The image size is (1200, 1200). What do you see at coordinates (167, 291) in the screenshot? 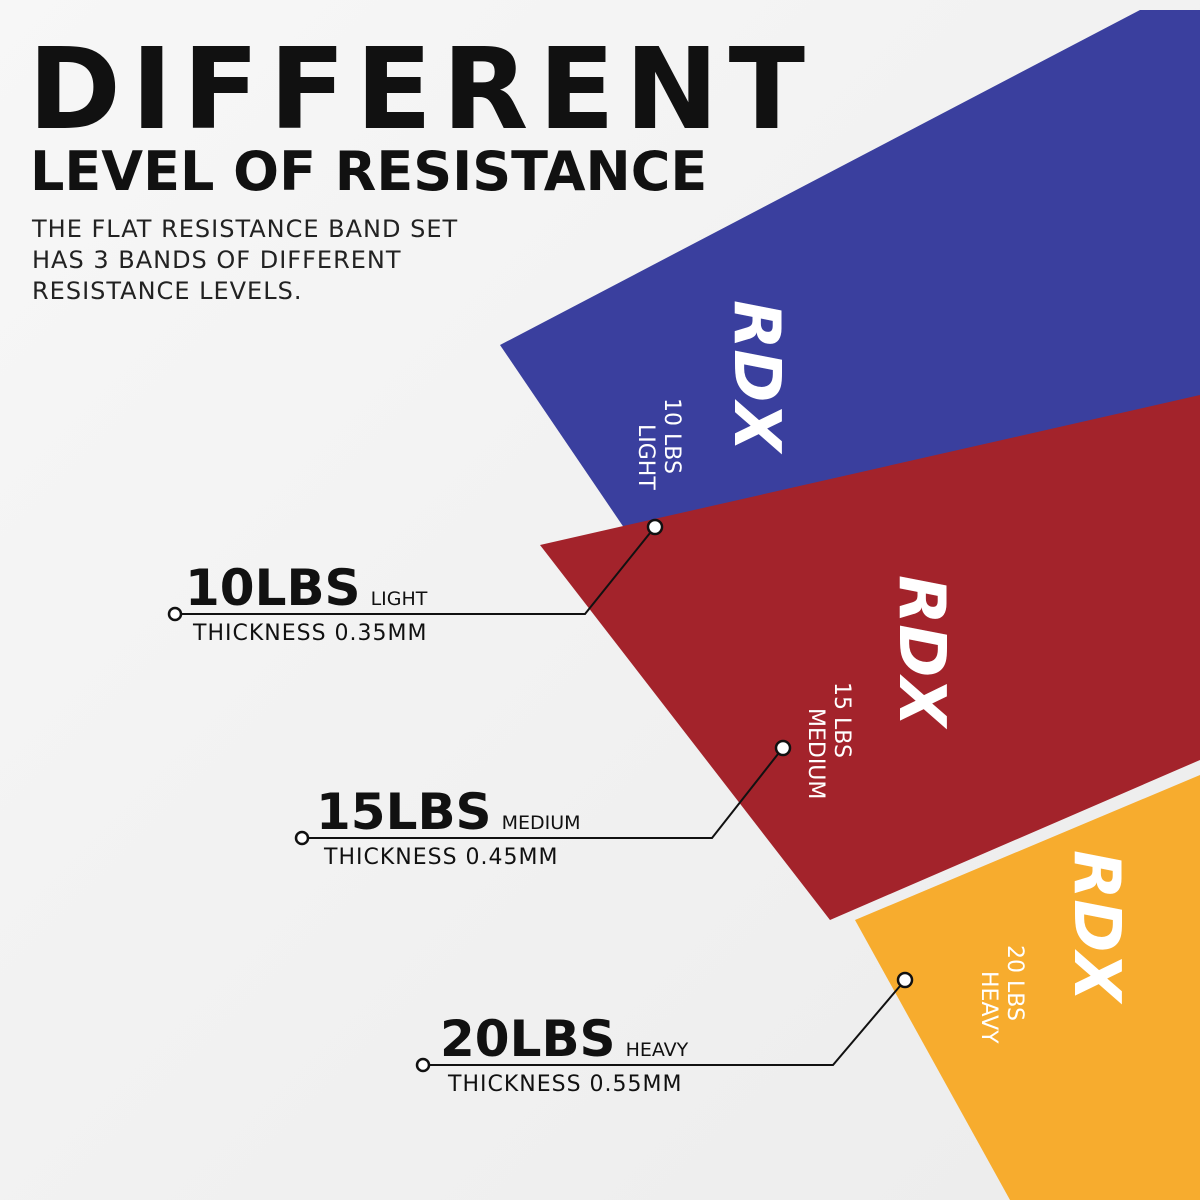
I see `description-line: RESISTANCE LEVELS.` at bounding box center [167, 291].